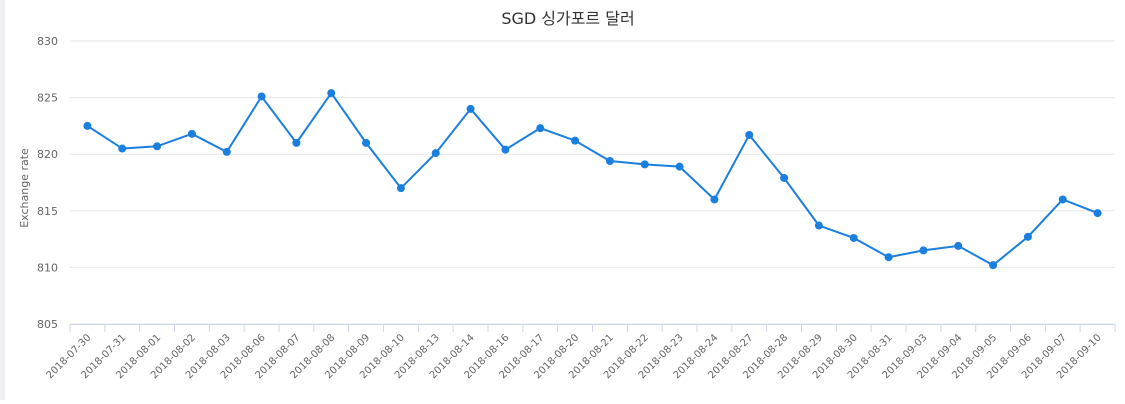  I want to click on chart-title: SGD 싱가포르 달러, so click(567, 18).